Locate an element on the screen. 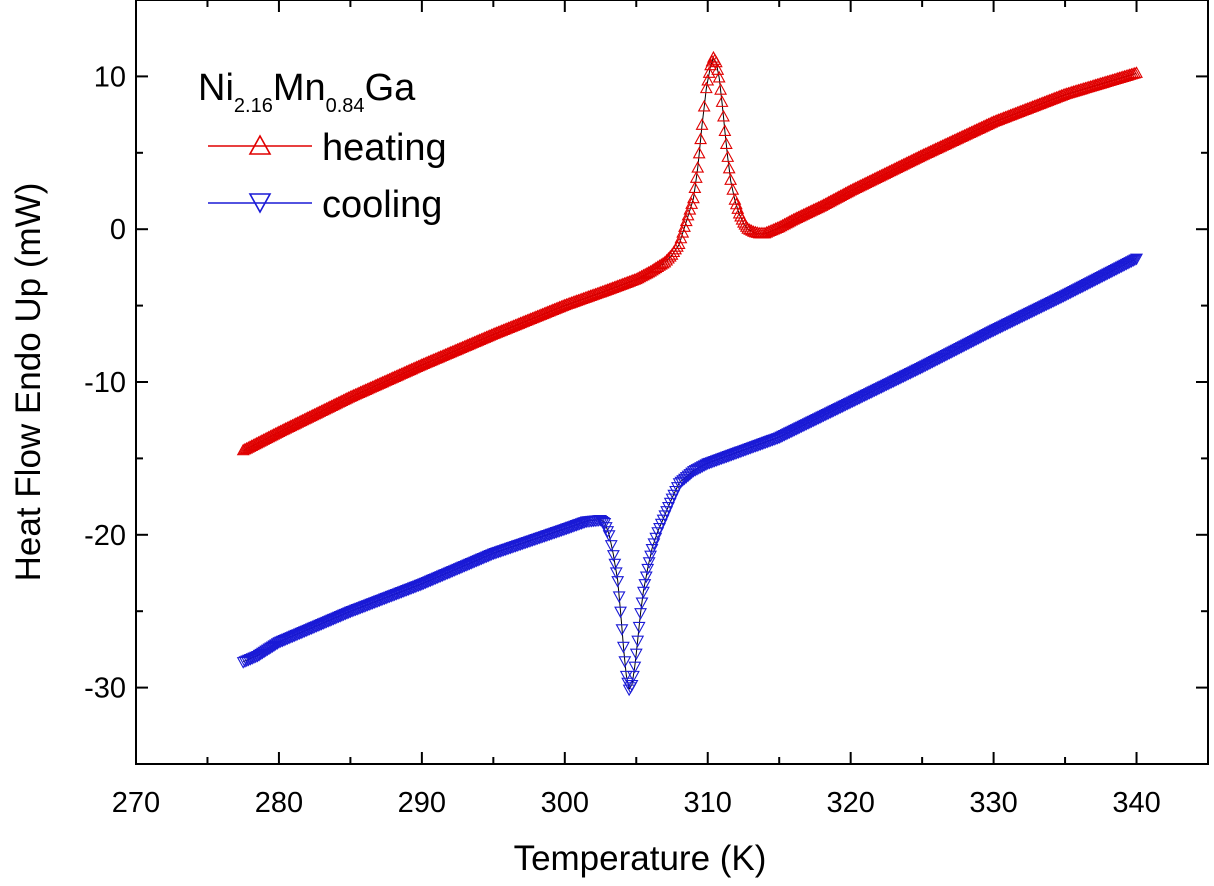  y-tick-label: 10 is located at coordinates (110, 77).